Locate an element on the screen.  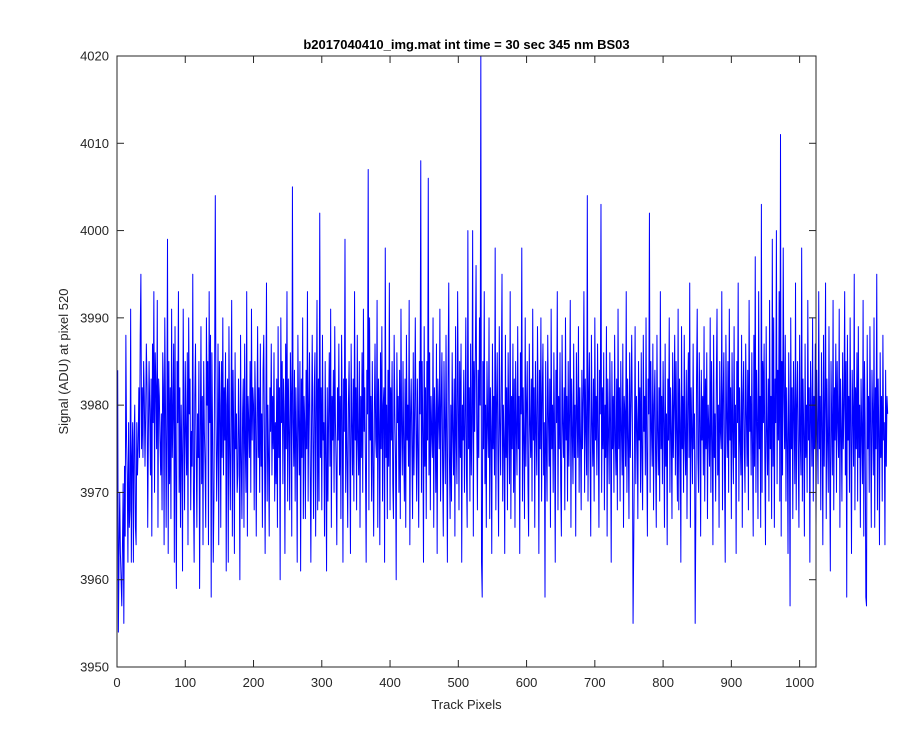
x-tick-label: 500 is located at coordinates (458, 682).